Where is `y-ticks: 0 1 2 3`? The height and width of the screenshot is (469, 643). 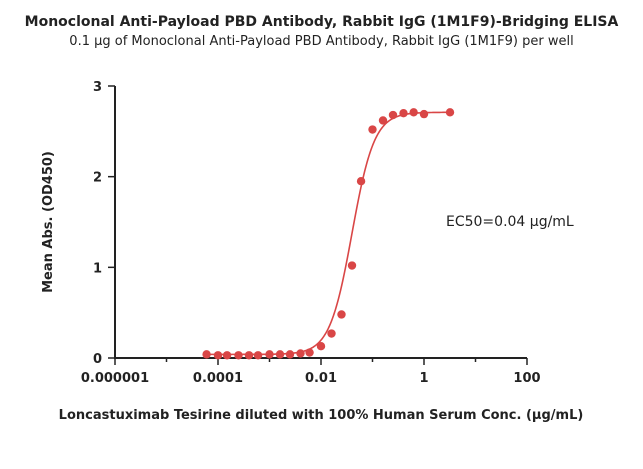 y-ticks: 0 1 2 3 is located at coordinates (104, 223).